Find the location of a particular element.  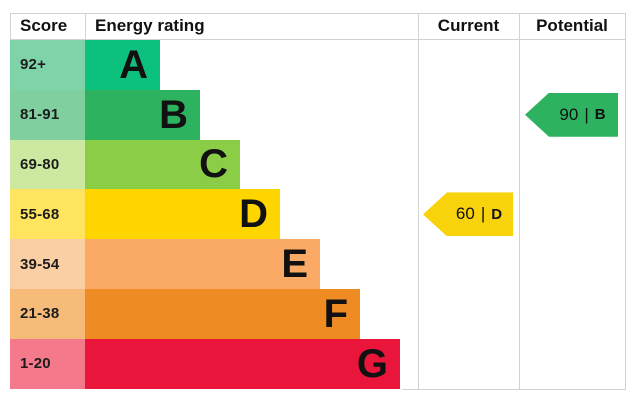

band-letter-e: E is located at coordinates (294, 264).